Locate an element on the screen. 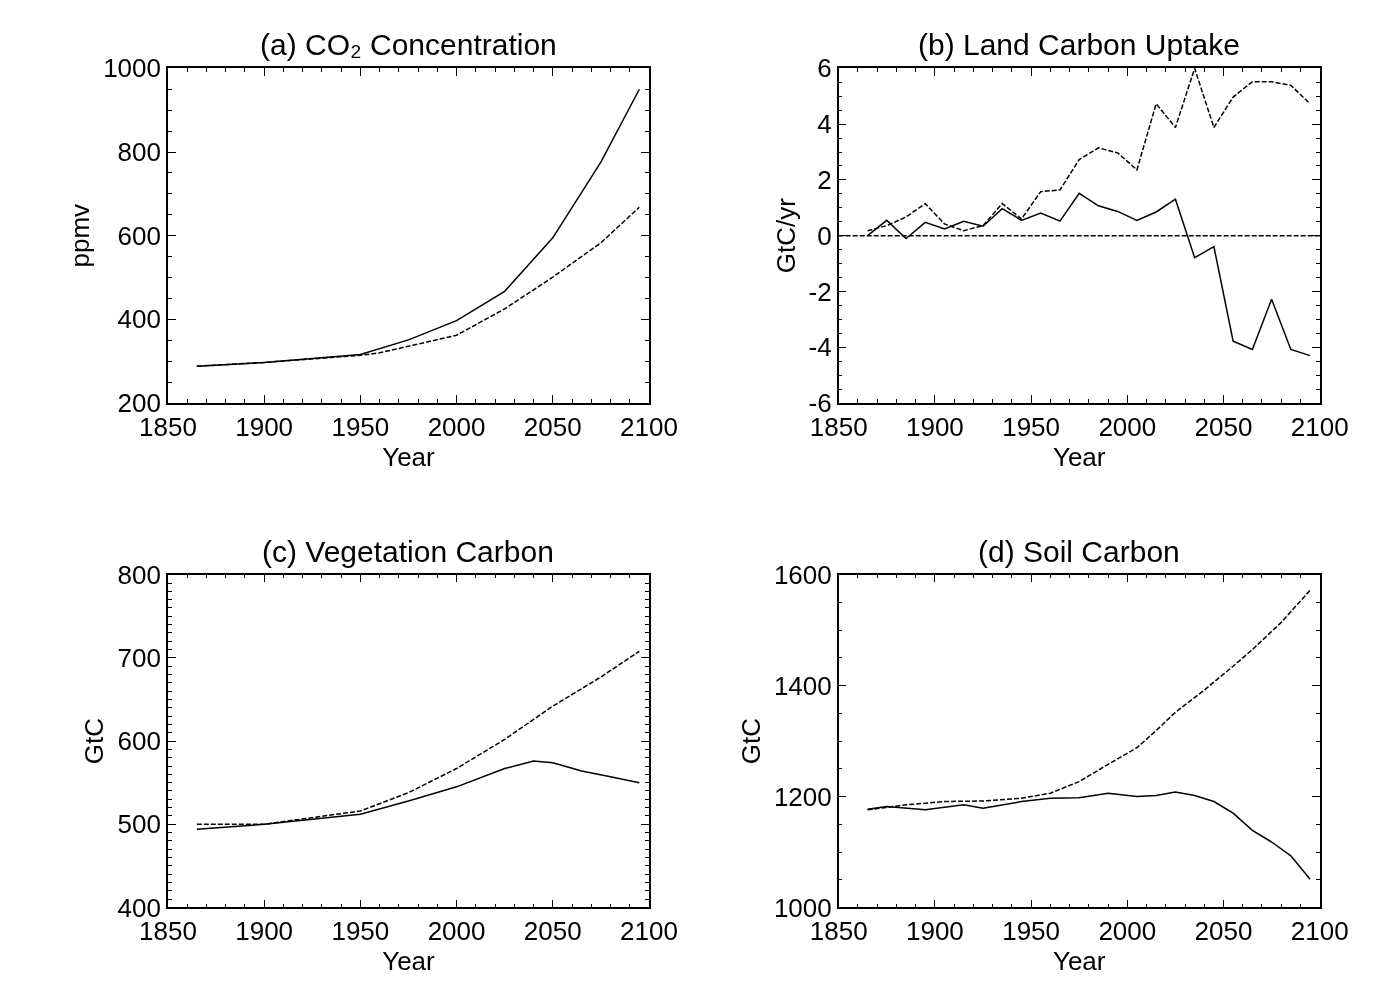 The image size is (1388, 1002). chart-title: (d) Soil Carbon is located at coordinates (1079, 551).